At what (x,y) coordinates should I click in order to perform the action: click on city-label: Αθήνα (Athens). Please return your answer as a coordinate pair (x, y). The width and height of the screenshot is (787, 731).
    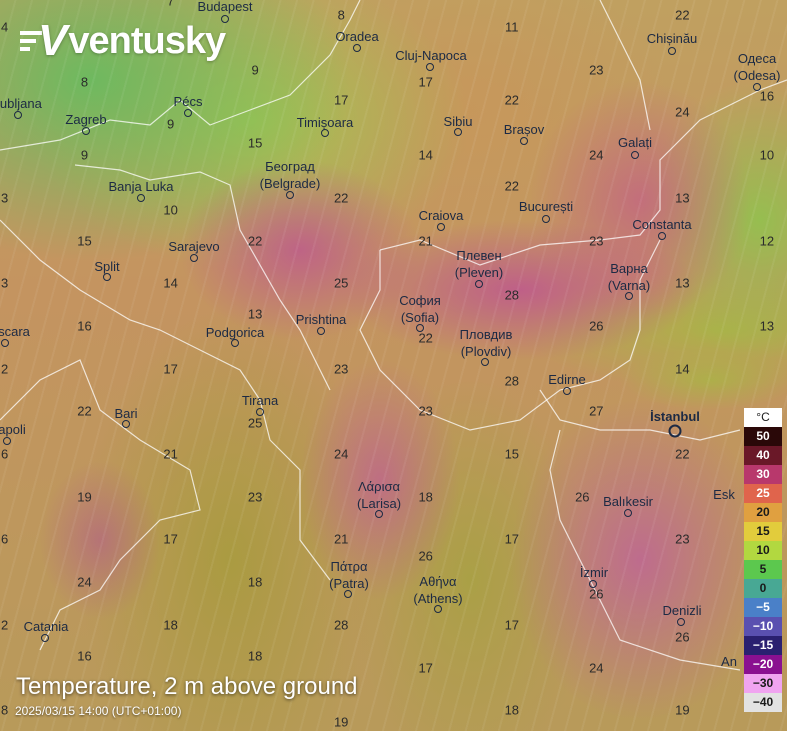
    Looking at the image, I should click on (438, 590).